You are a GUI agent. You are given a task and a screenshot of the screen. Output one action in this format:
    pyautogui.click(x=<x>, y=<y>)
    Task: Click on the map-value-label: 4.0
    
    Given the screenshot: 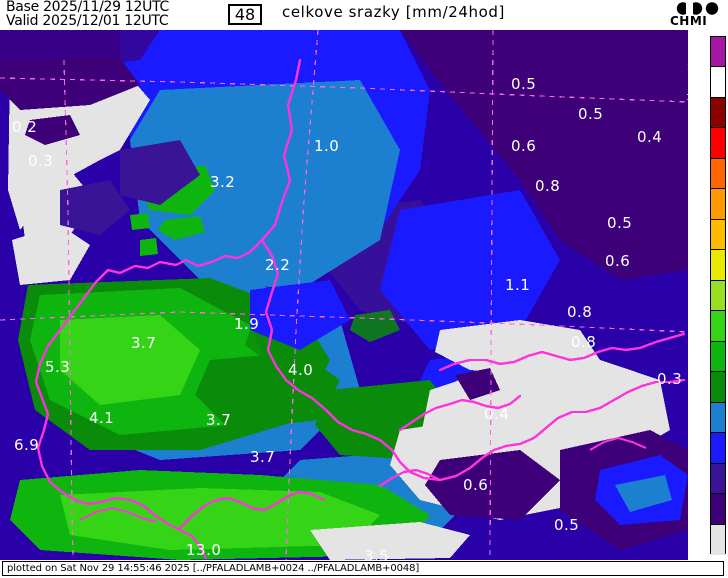 What is the action you would take?
    pyautogui.click(x=301, y=370)
    